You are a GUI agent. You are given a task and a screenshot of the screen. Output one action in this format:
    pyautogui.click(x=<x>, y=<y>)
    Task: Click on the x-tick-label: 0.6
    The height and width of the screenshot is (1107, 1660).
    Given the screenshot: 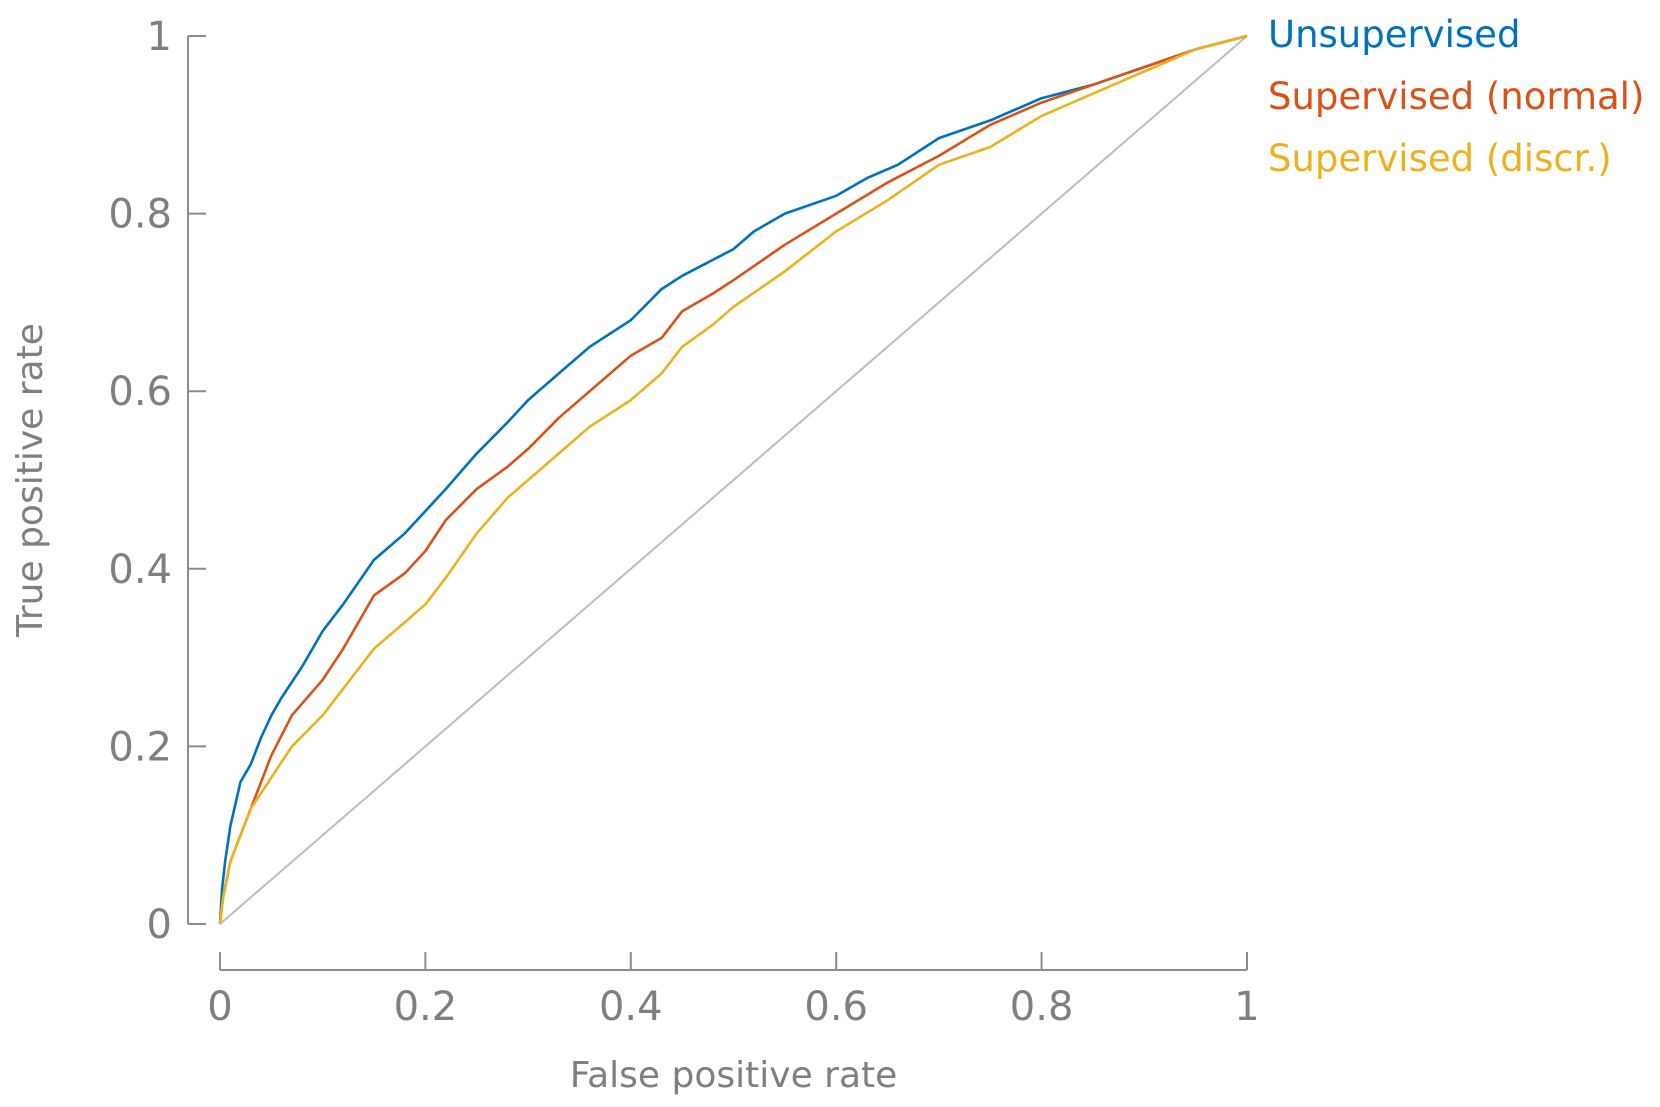 What is the action you would take?
    pyautogui.click(x=836, y=1007)
    